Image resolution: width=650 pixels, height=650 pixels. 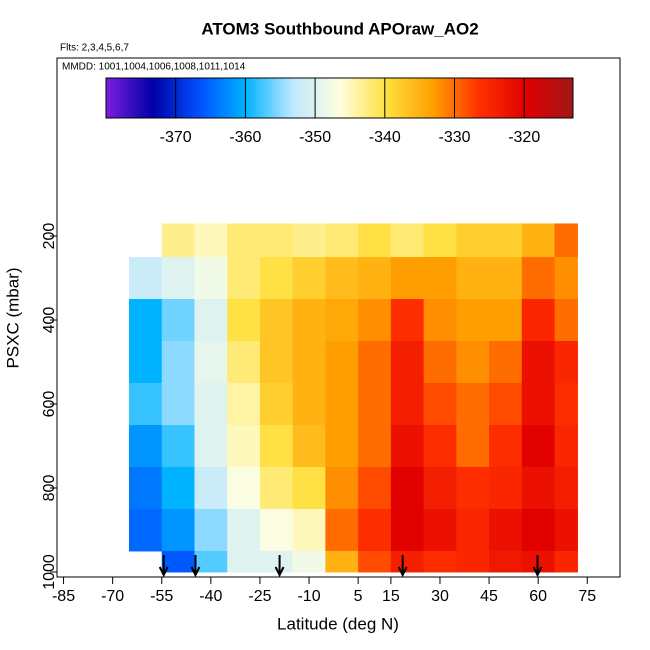 I want to click on x-tick-label: -25, so click(x=259, y=596).